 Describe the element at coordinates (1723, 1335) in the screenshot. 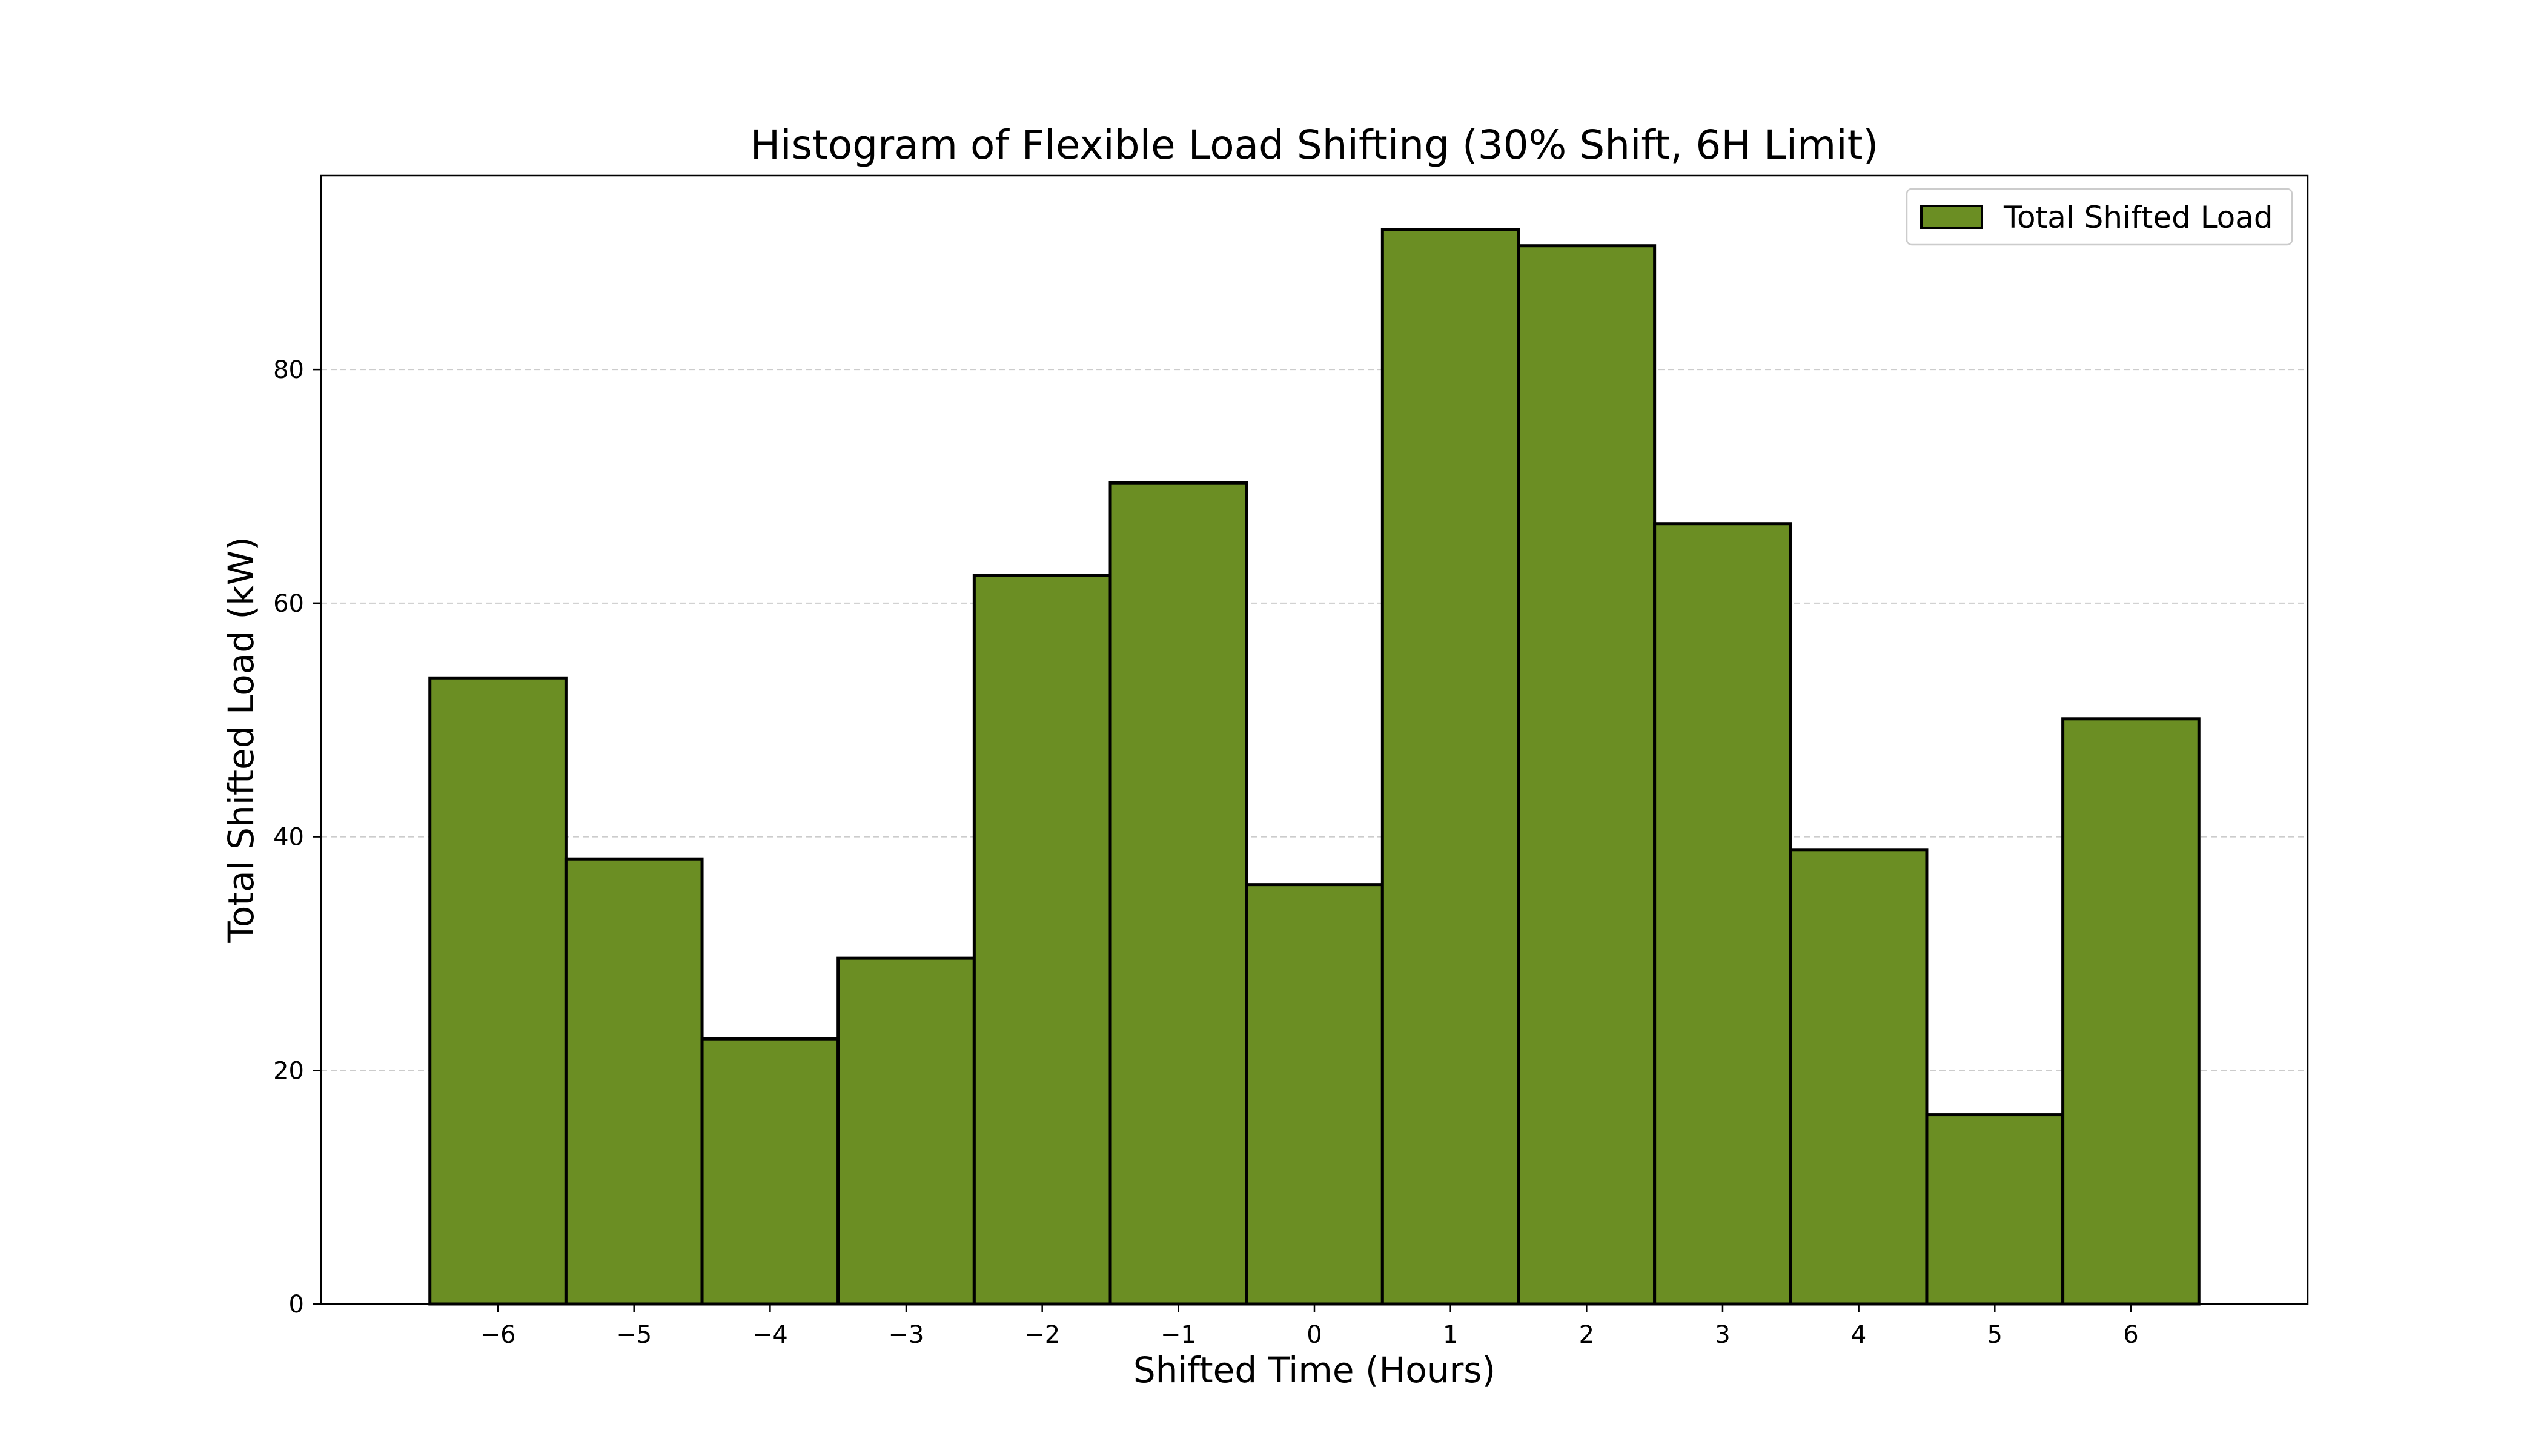

I see `x-tick-label: 3` at that location.